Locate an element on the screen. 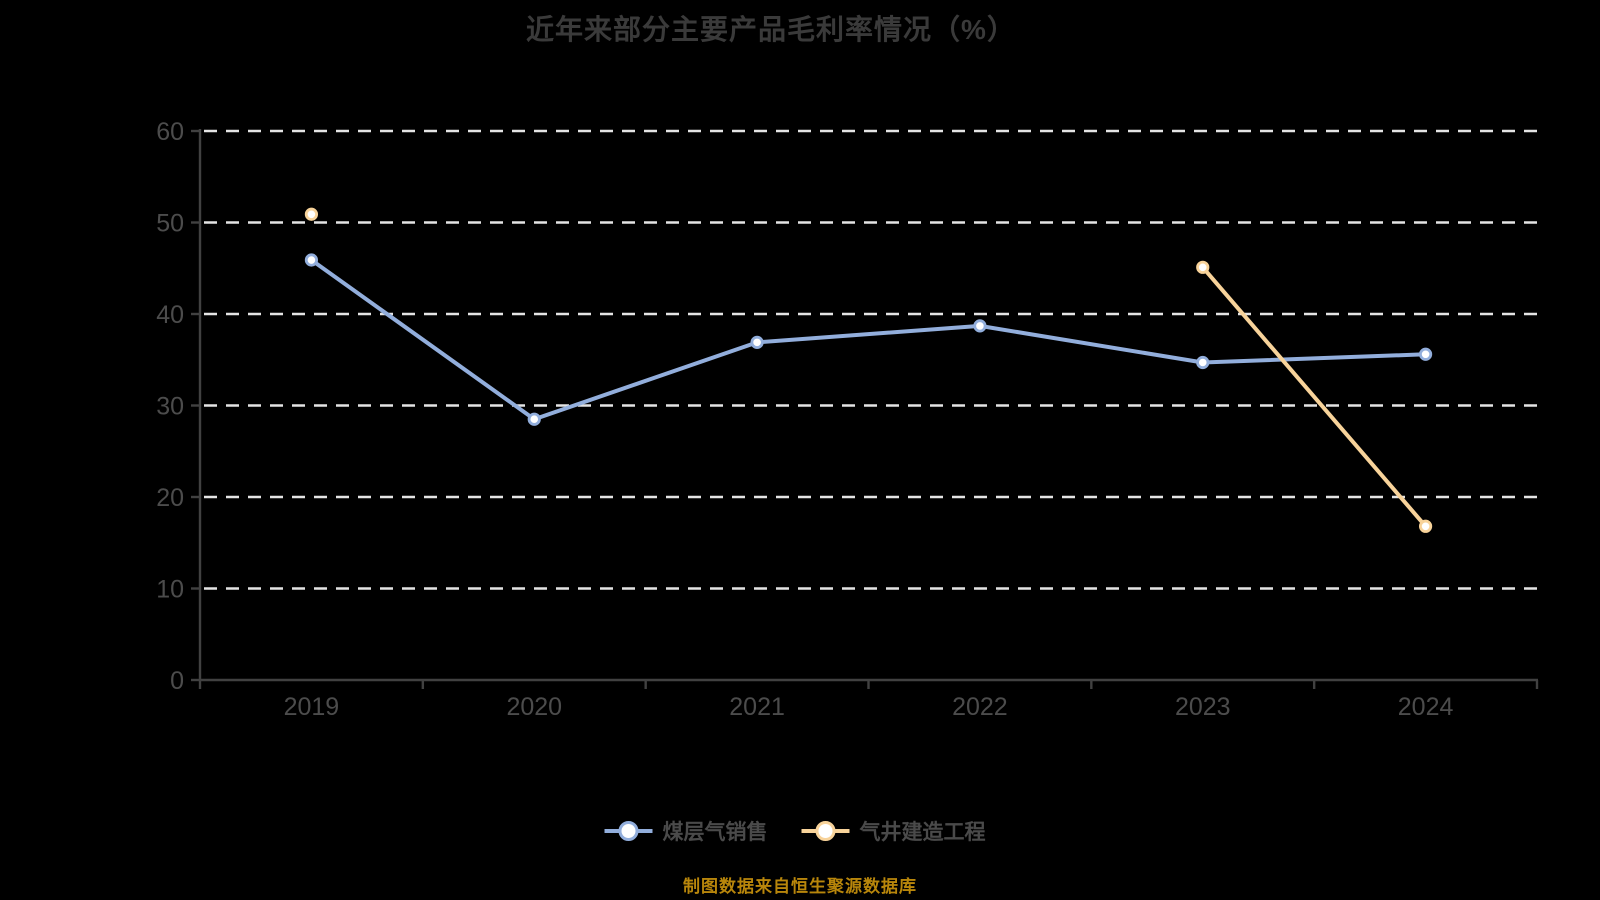 The height and width of the screenshot is (900, 1600). y-axis-label: 0 is located at coordinates (177, 681).